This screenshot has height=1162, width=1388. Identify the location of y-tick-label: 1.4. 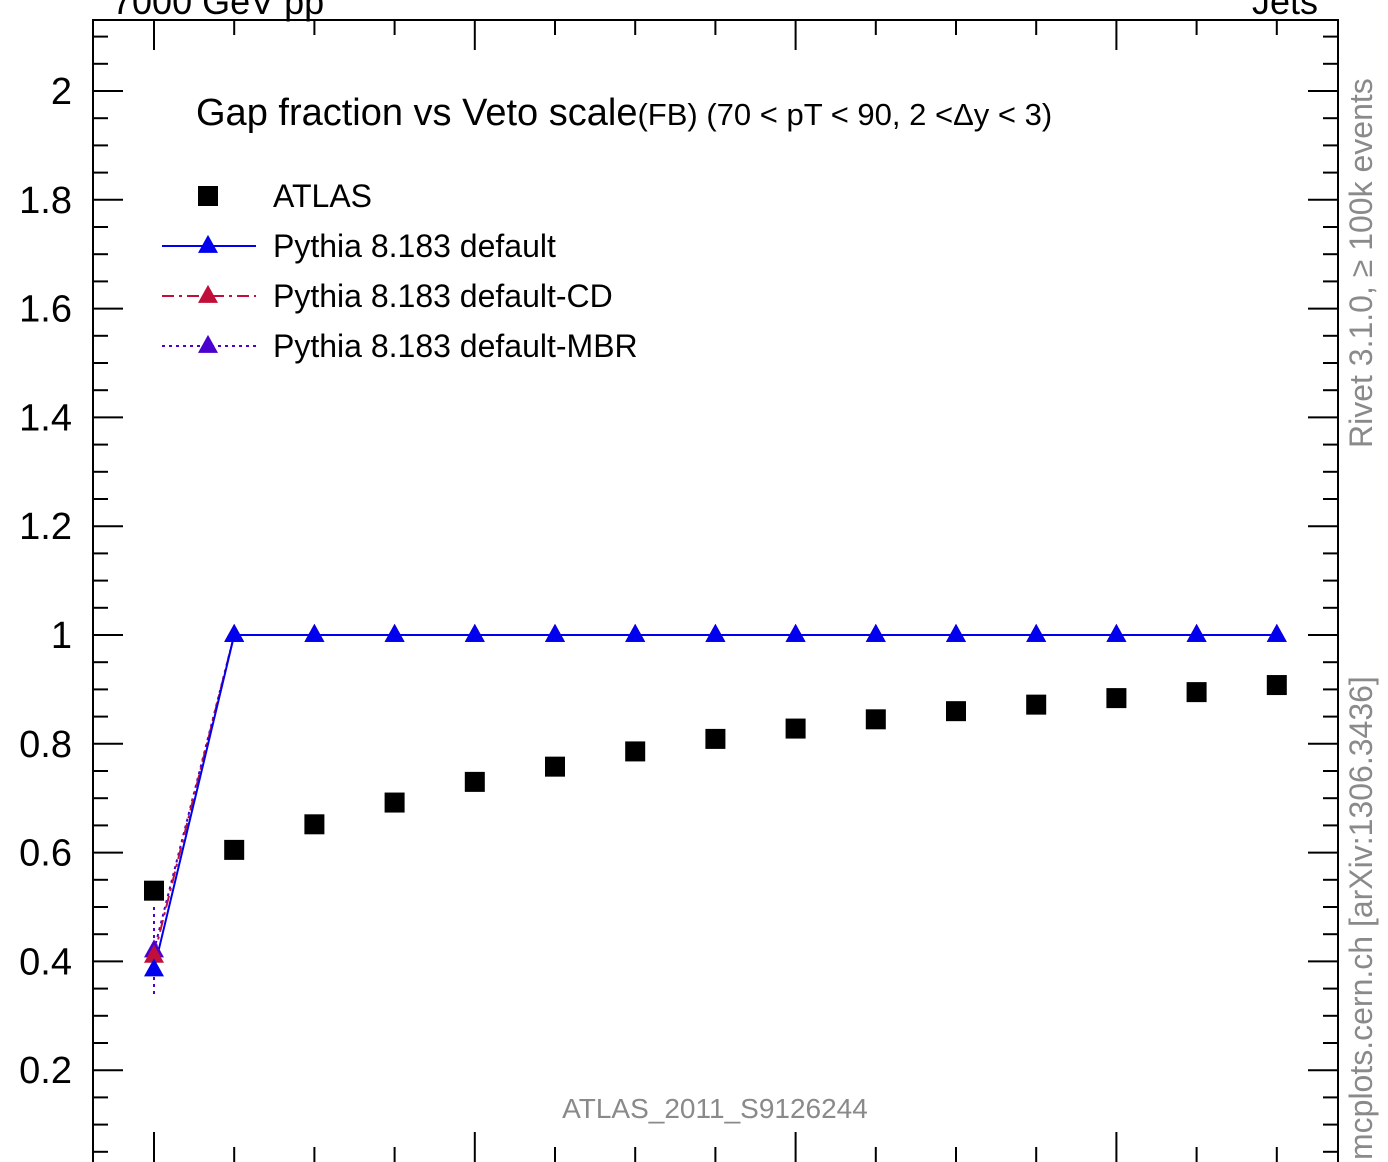
(45, 418).